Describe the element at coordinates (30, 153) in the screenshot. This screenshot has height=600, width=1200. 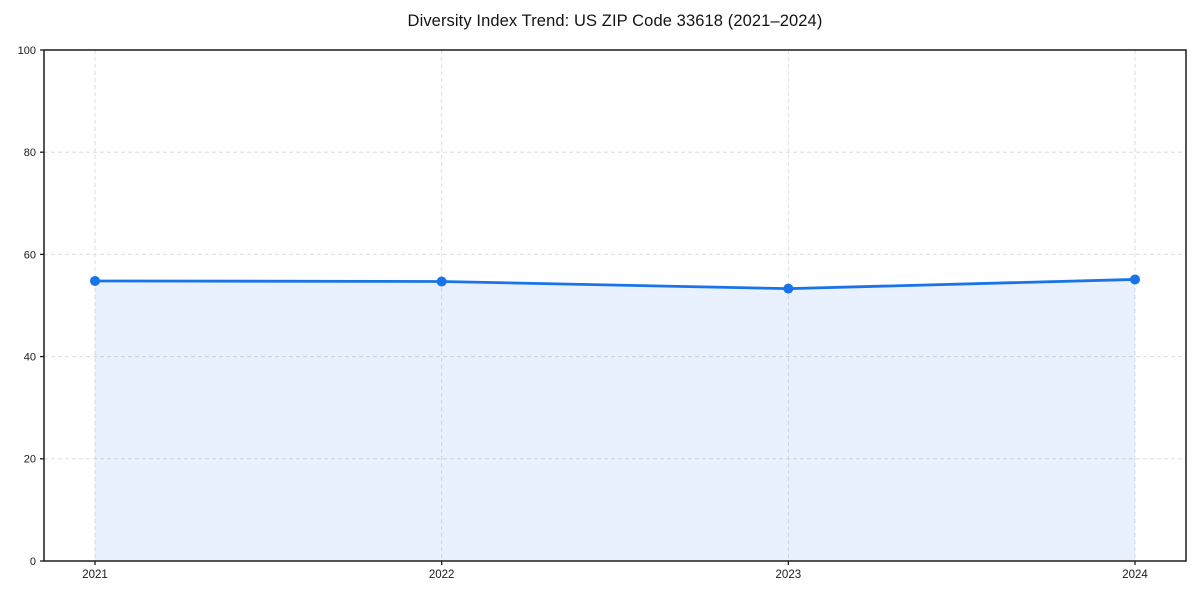
I see `y-tick-label: 80` at that location.